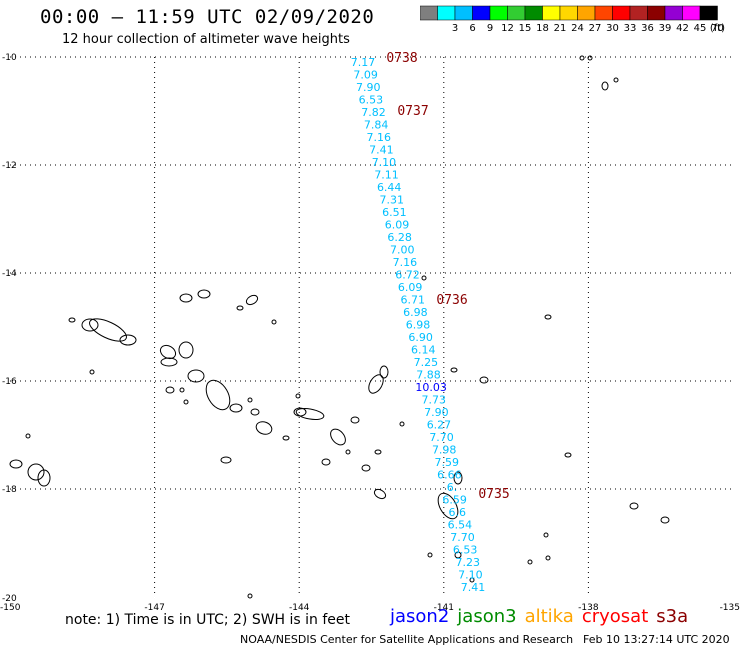  I want to click on wave-height-label: 7.00, so click(402, 250).